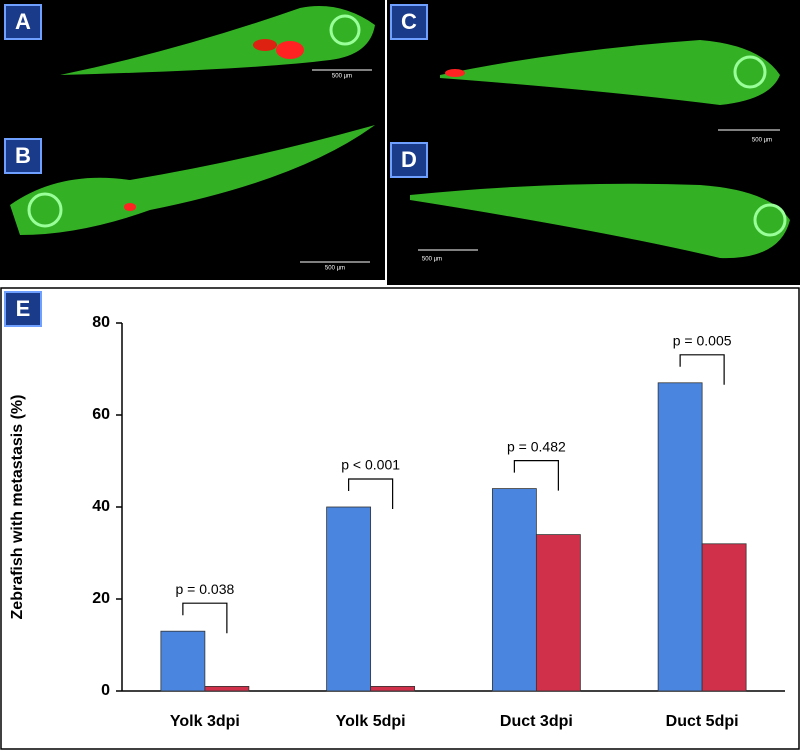 The height and width of the screenshot is (750, 800). Describe the element at coordinates (101, 506) in the screenshot. I see `y-tick-label: 40` at that location.